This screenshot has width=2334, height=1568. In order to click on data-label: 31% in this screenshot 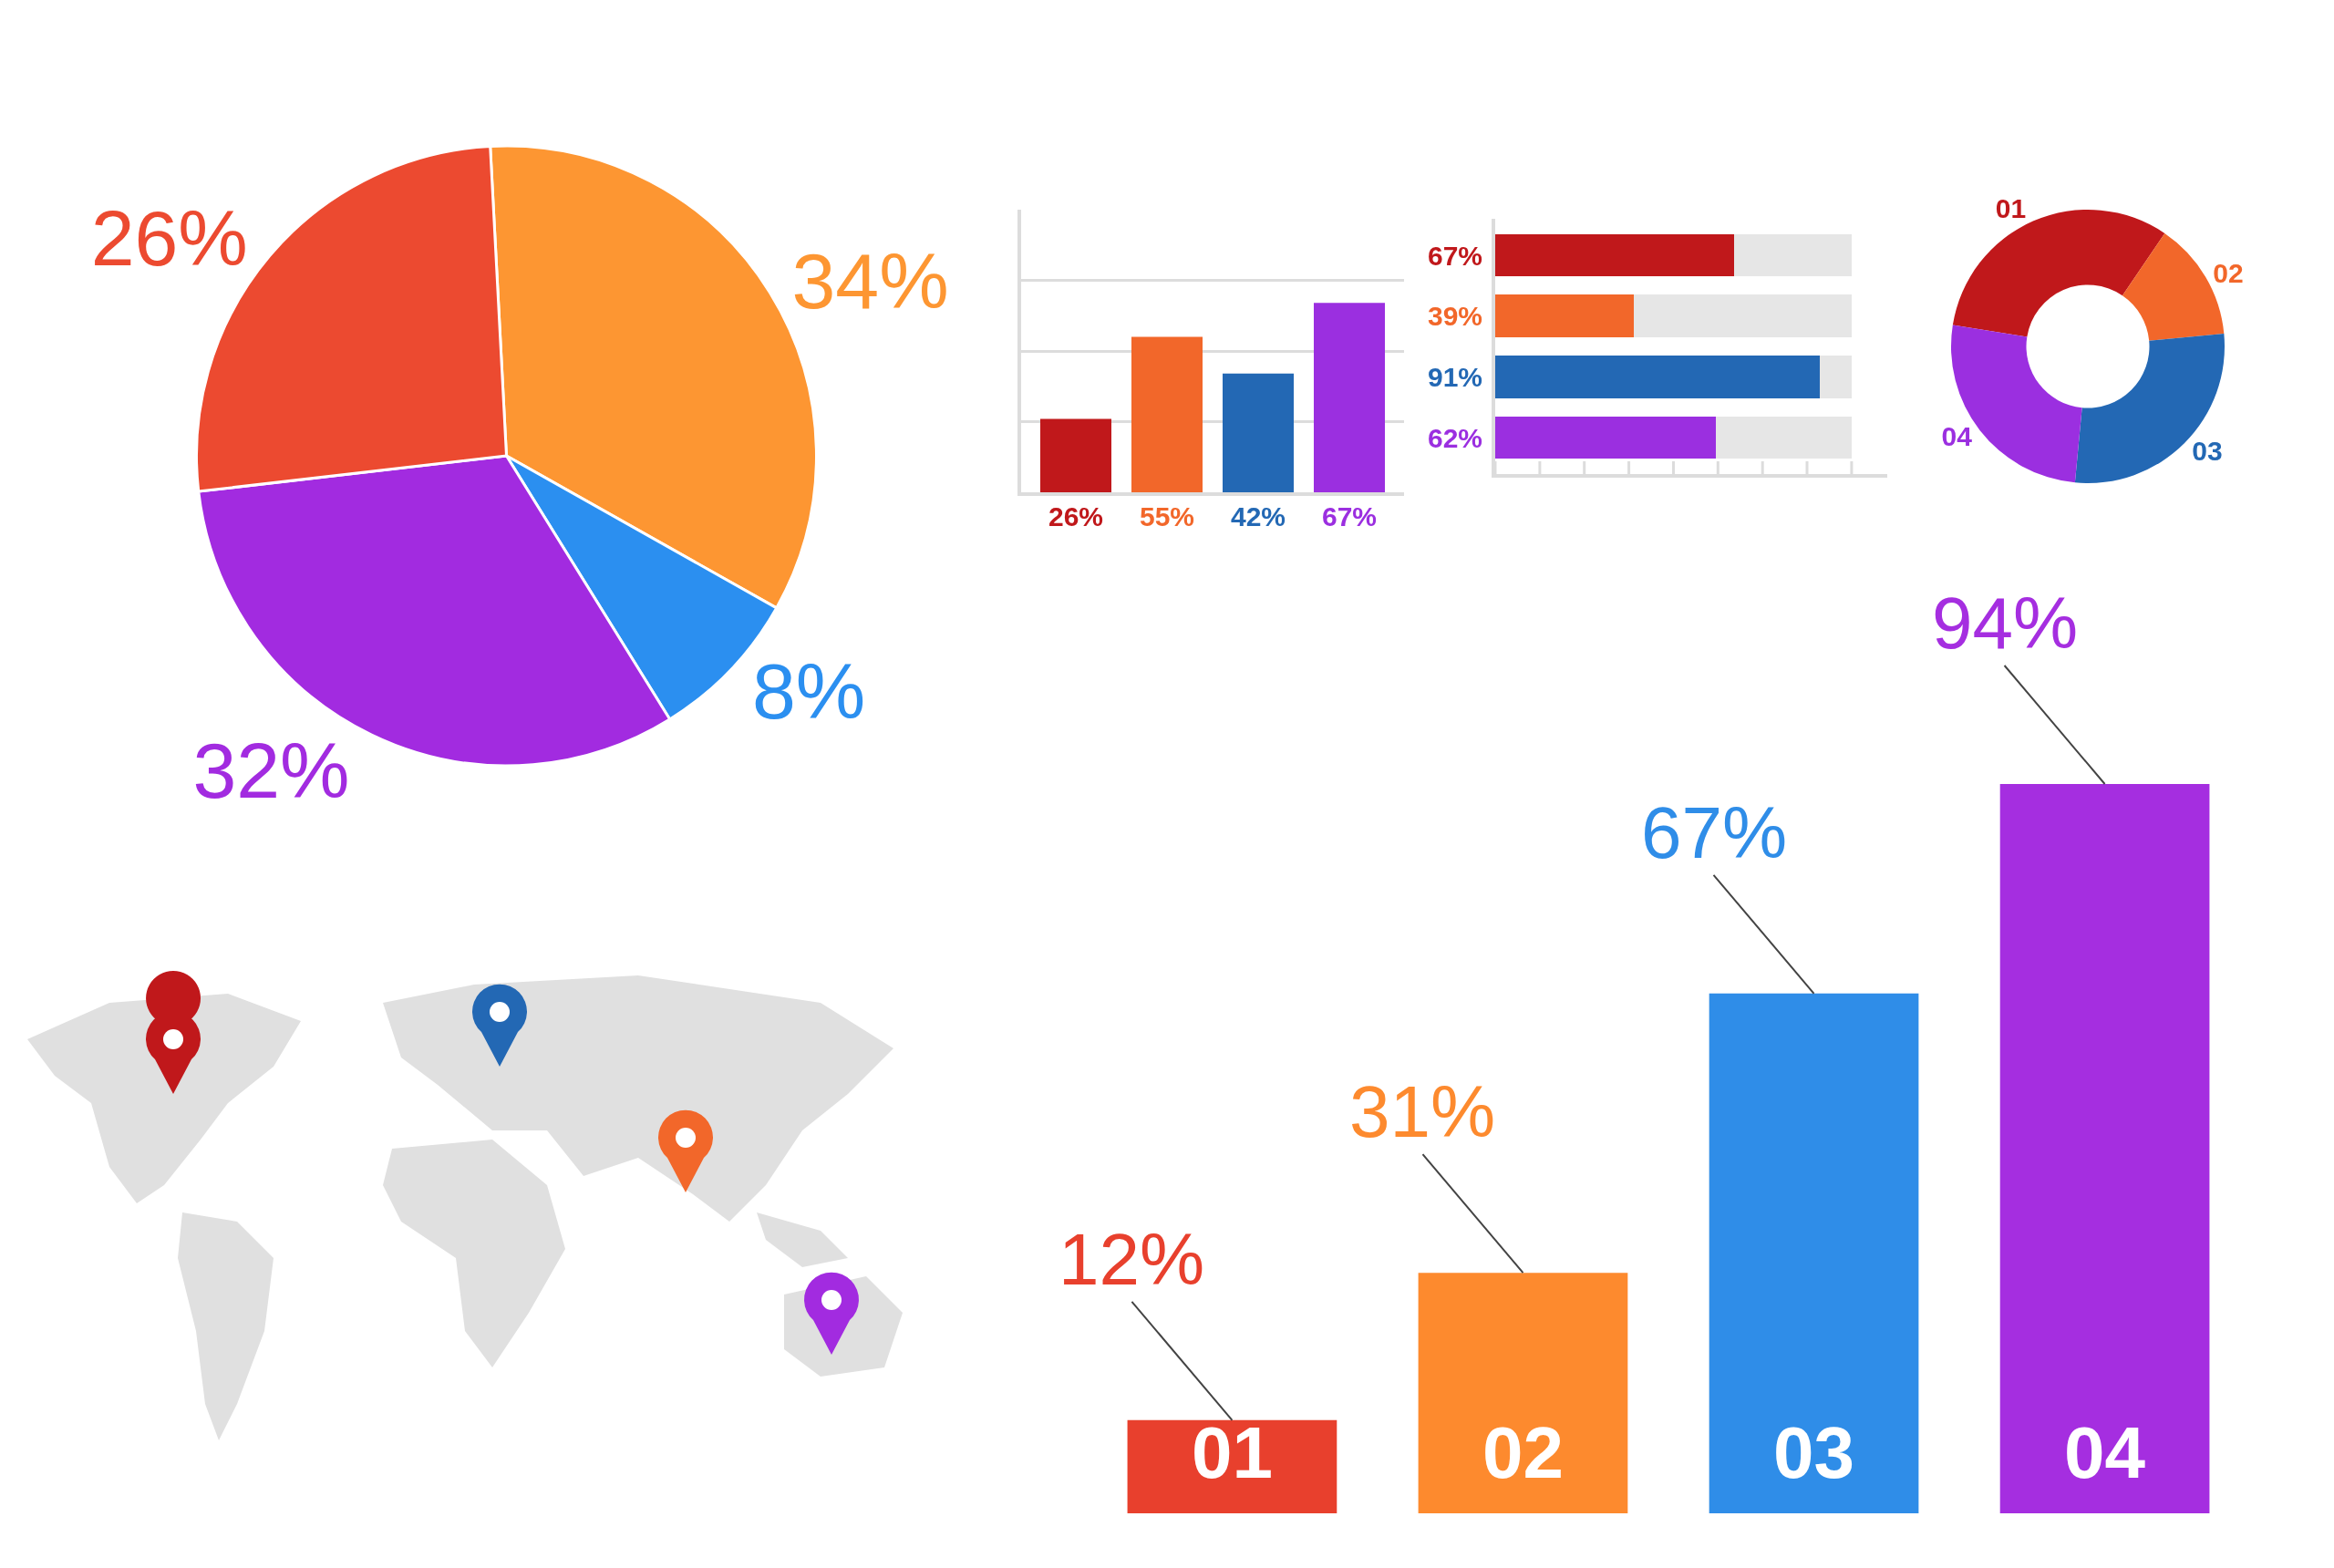, I will do `click(1422, 1111)`.